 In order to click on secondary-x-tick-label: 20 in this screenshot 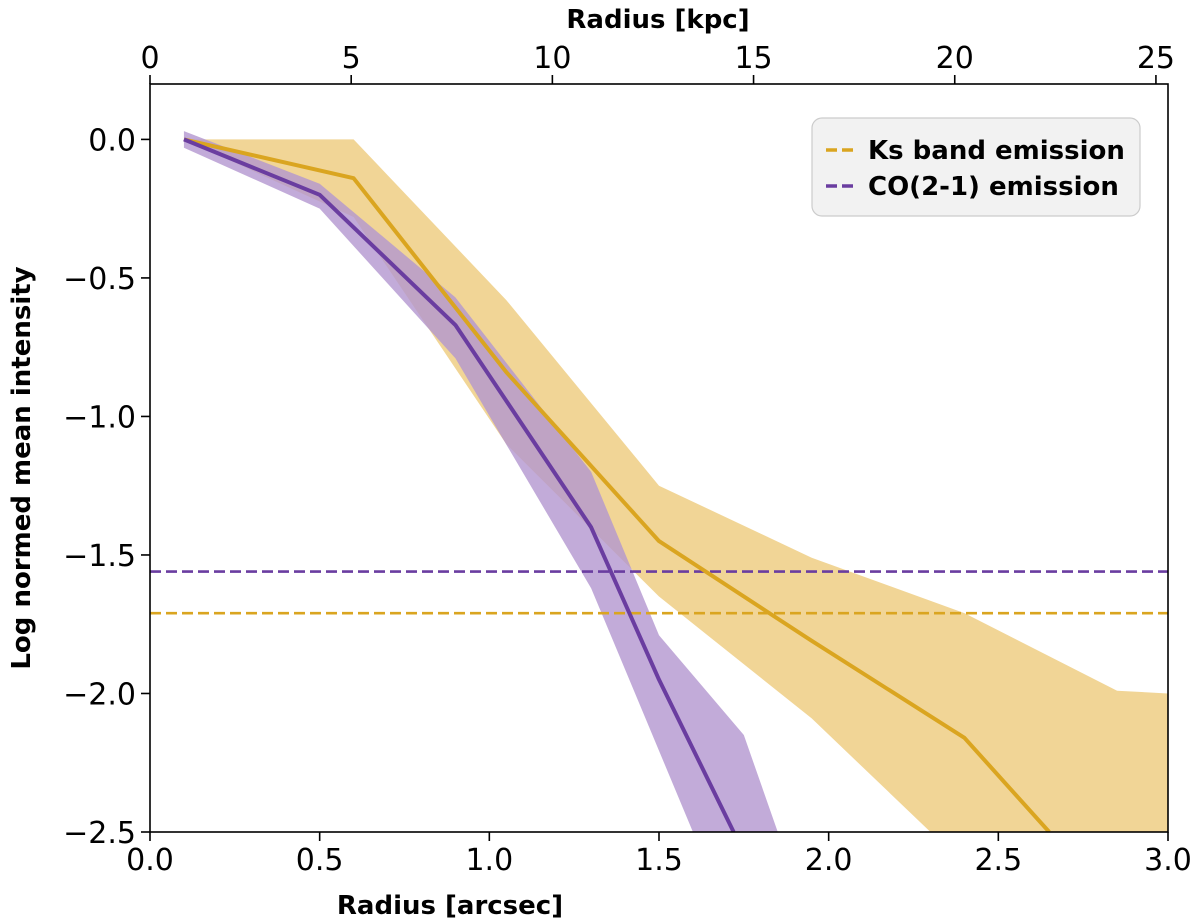, I will do `click(955, 58)`.